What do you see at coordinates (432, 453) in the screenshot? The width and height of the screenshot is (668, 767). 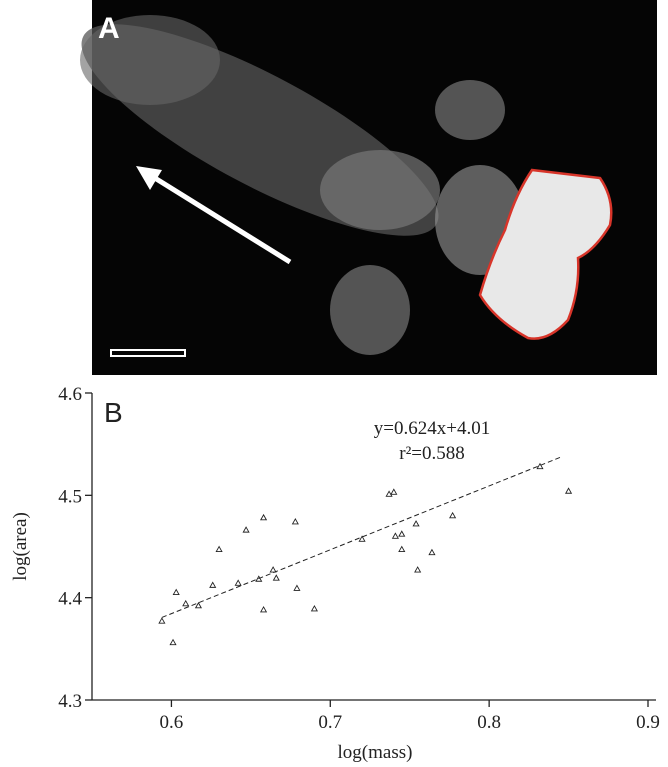 I see `fit-r2: r²=0.588` at bounding box center [432, 453].